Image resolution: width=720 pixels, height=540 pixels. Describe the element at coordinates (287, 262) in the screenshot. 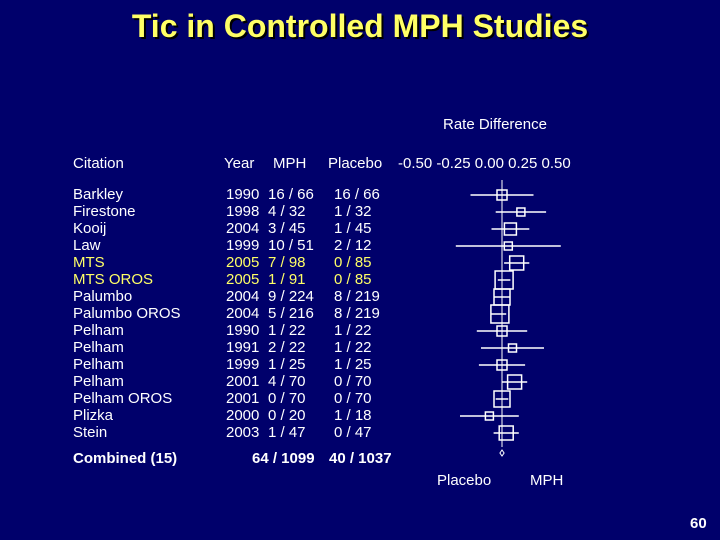

I see `study-mph-count: 7 / 98` at that location.